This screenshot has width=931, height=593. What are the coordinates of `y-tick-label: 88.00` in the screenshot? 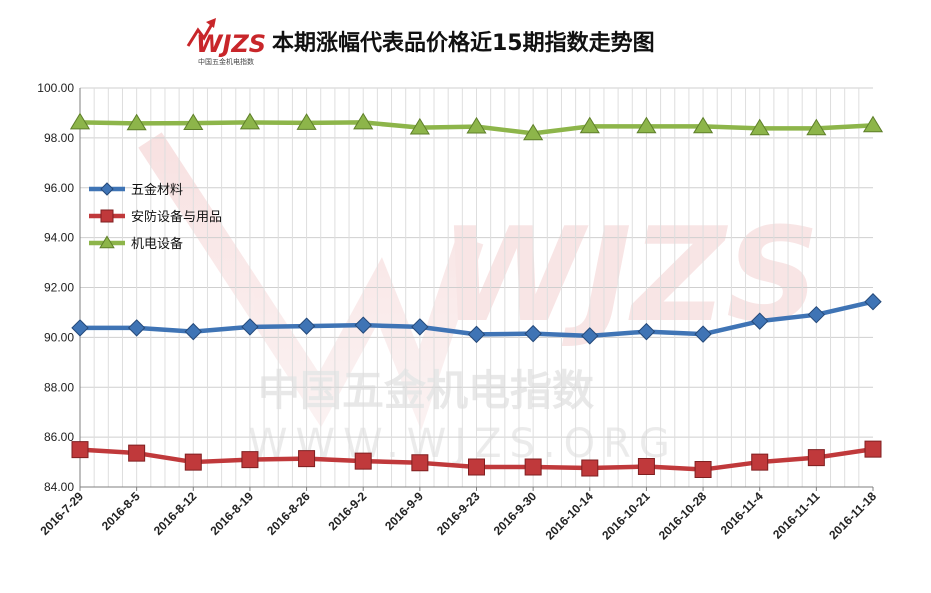 It's located at (59, 387).